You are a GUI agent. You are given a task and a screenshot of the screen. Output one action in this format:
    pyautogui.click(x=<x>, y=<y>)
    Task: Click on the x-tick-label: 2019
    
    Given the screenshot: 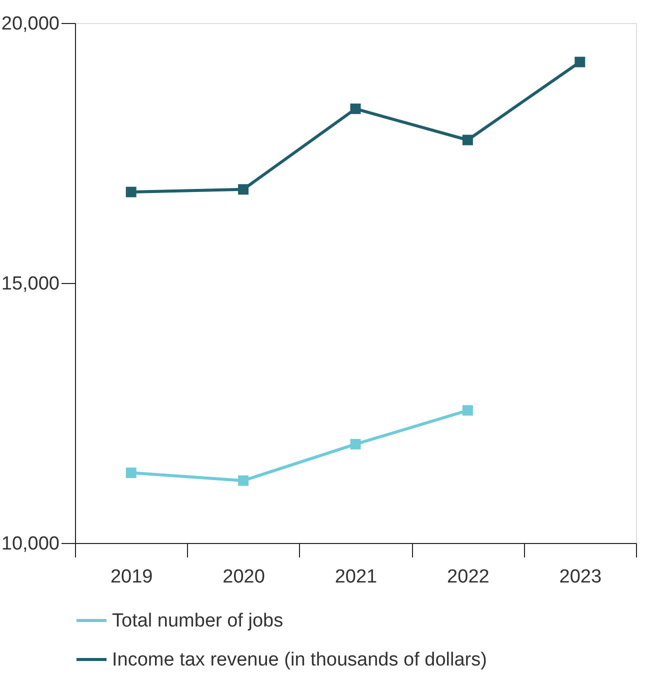 What is the action you would take?
    pyautogui.click(x=131, y=577)
    